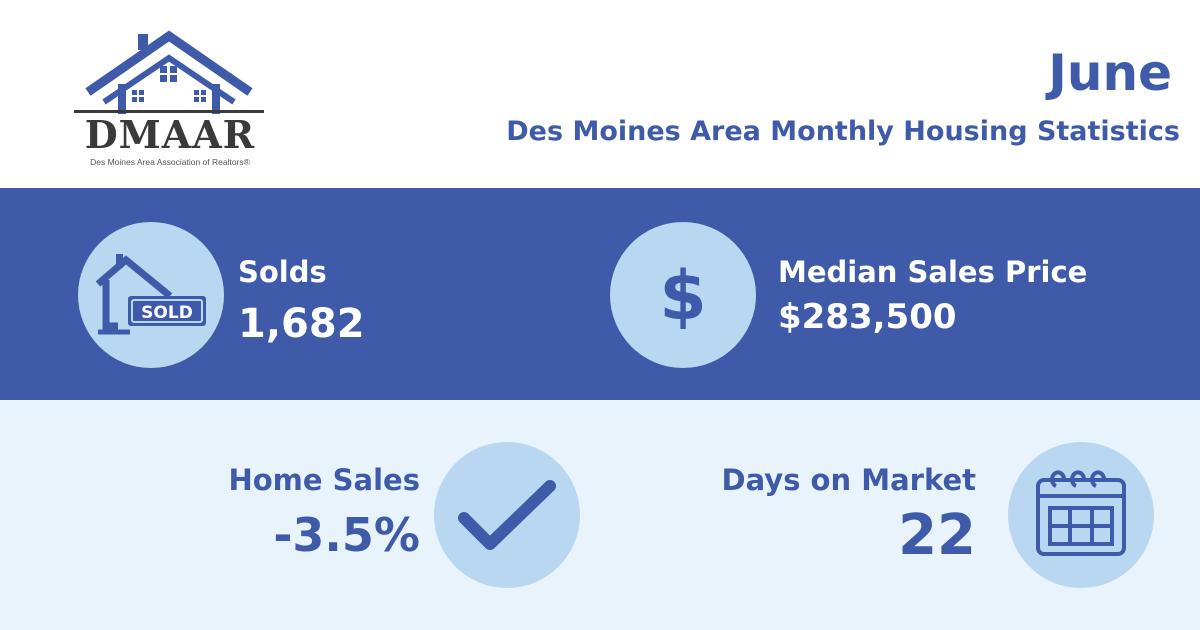 The width and height of the screenshot is (1200, 630). What do you see at coordinates (346, 535) in the screenshot?
I see `home-sales-value: -3.5%` at bounding box center [346, 535].